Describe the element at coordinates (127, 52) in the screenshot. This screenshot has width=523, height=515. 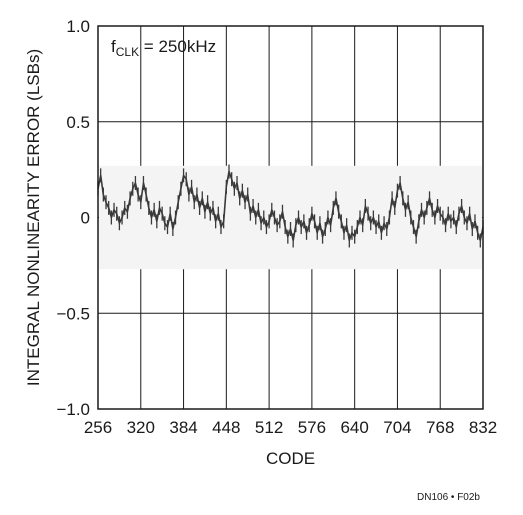
I see `annotation-subscript: CLK` at that location.